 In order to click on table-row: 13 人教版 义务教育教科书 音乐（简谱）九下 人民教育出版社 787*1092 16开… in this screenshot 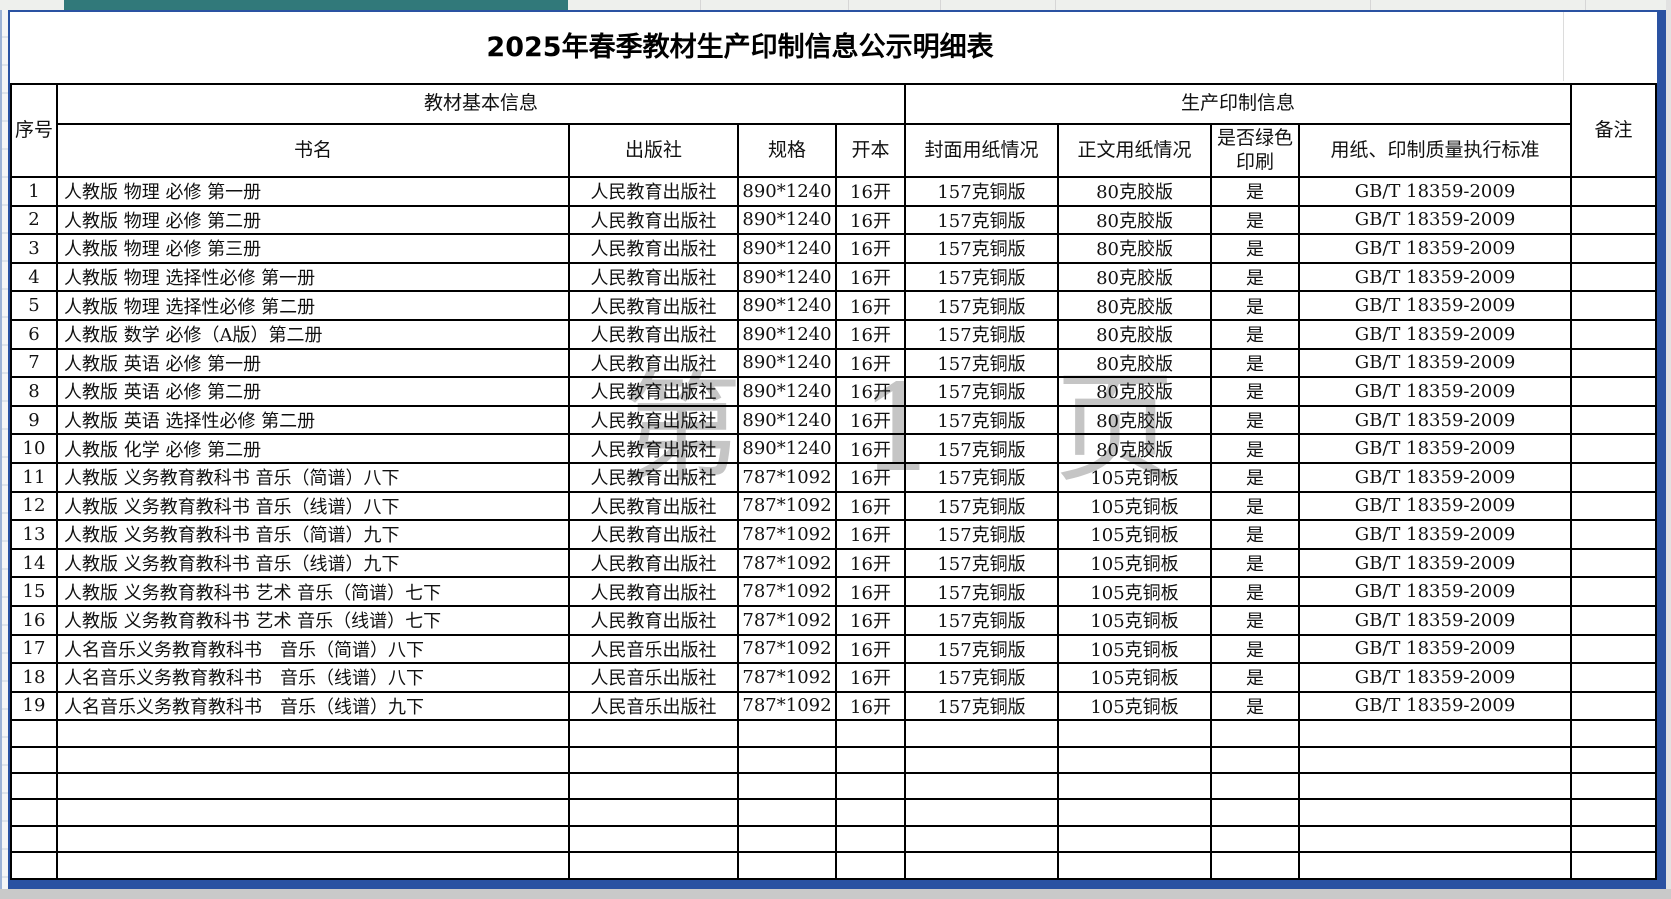, I will do `click(833, 534)`.